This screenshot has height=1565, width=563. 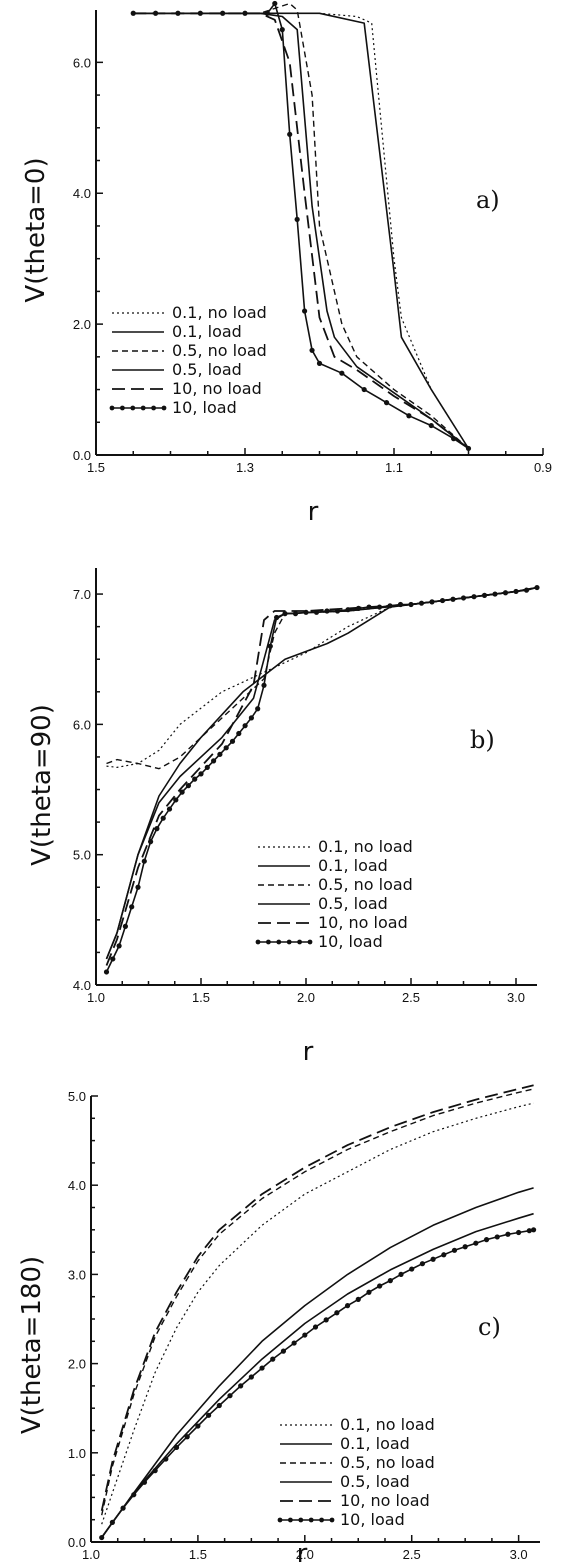 What do you see at coordinates (387, 1424) in the screenshot?
I see `legend-label: 0.1, no load` at bounding box center [387, 1424].